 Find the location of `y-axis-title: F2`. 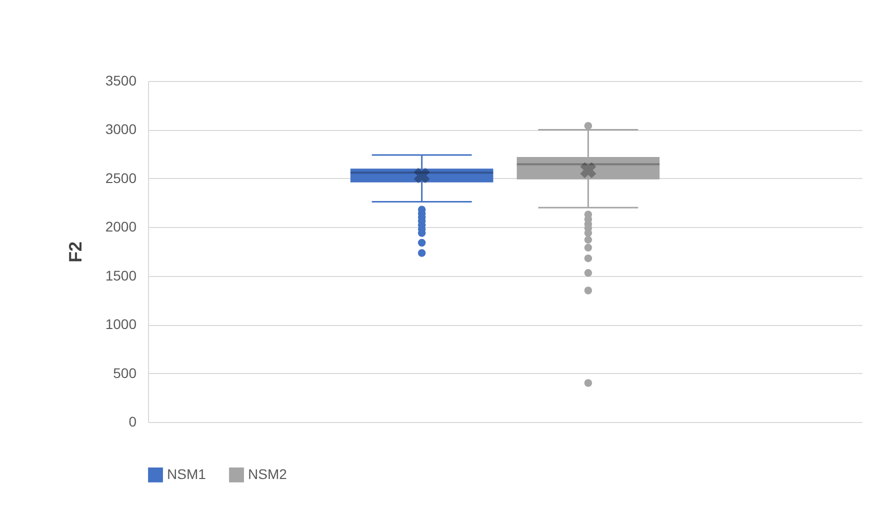

y-axis-title: F2 is located at coordinates (75, 252).